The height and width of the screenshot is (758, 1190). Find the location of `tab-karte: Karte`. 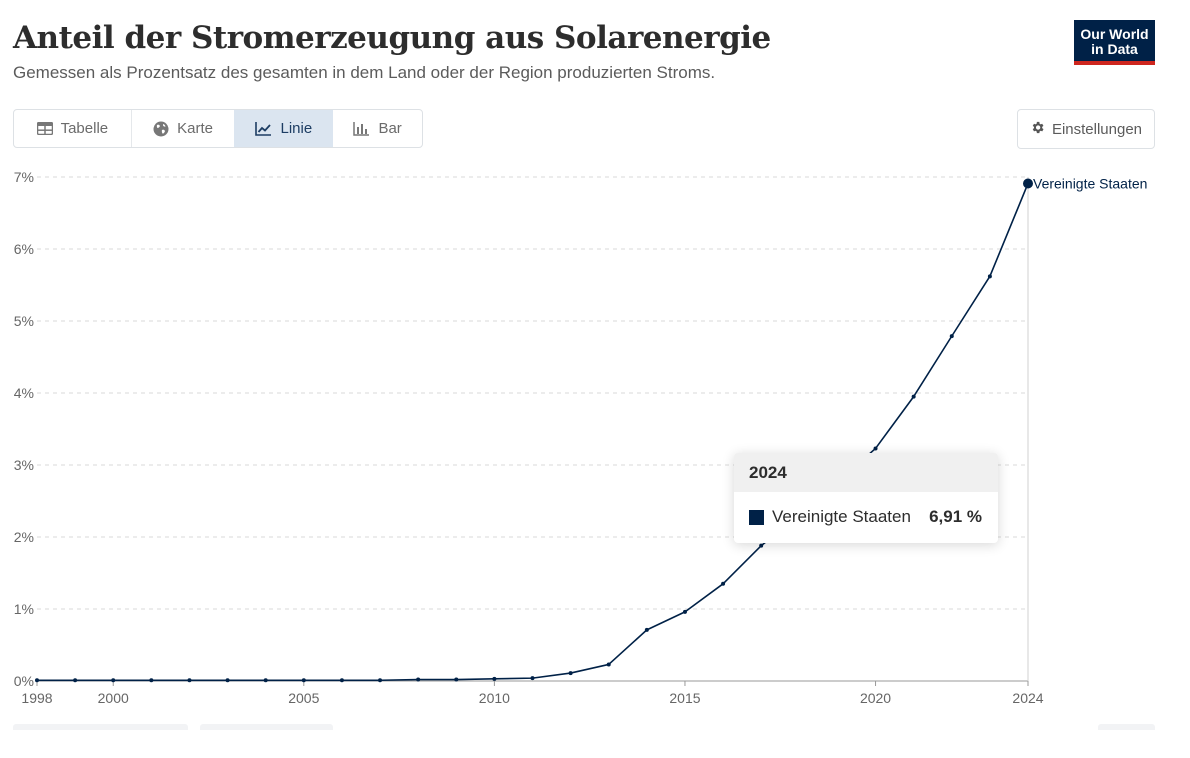

tab-karte: Karte is located at coordinates (183, 128).